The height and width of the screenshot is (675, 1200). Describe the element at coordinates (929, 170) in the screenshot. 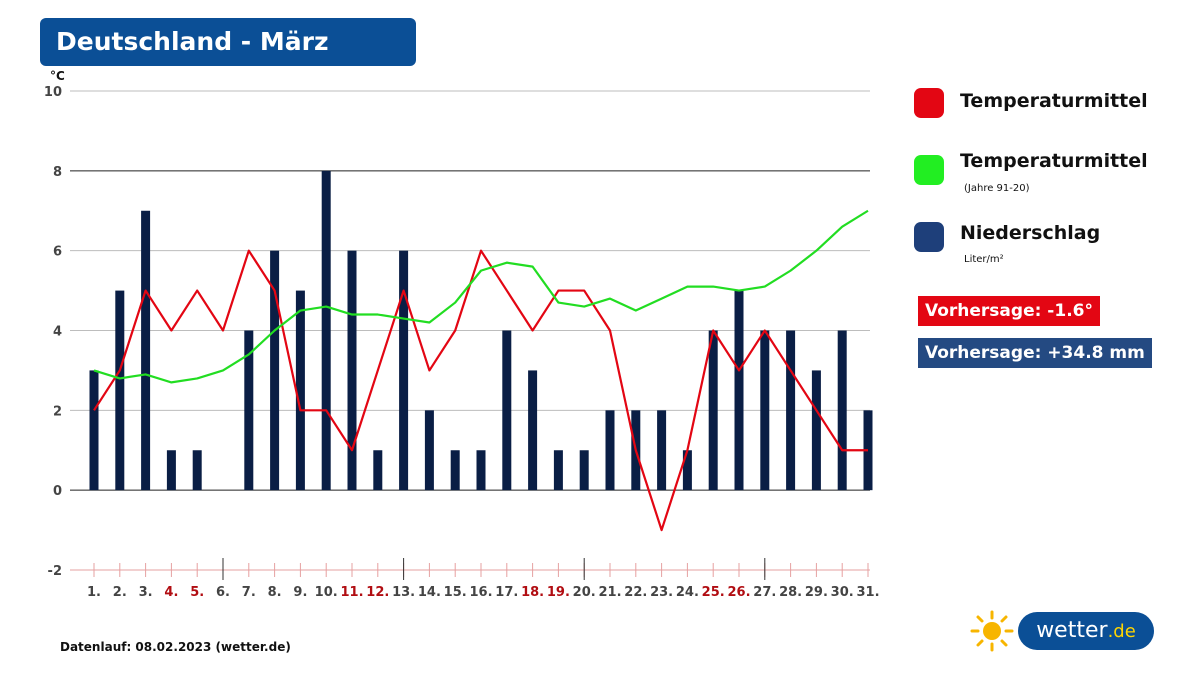

I see `legend-swatch-green` at that location.